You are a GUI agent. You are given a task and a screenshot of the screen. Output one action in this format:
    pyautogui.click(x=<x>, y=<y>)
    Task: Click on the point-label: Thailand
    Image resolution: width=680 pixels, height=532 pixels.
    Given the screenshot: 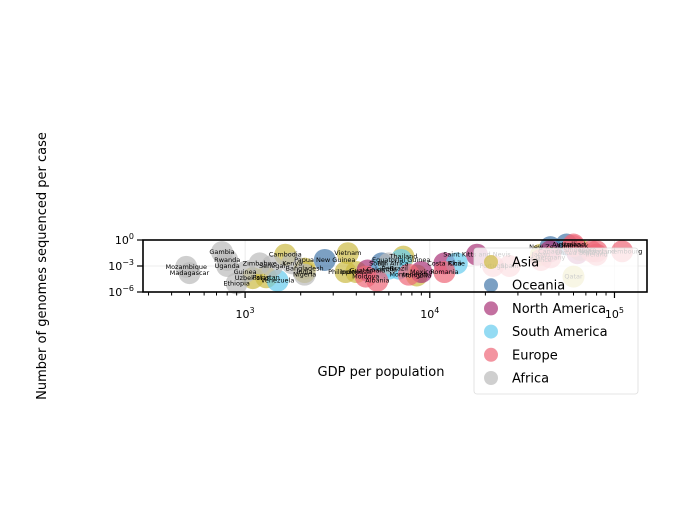 What is the action you would take?
    pyautogui.click(x=402, y=257)
    